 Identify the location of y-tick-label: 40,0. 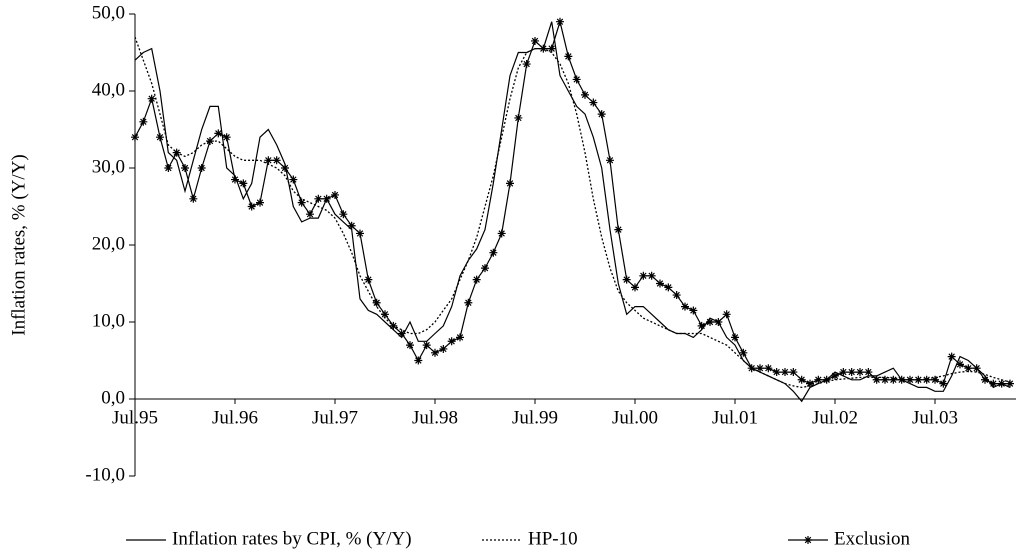
(108, 89).